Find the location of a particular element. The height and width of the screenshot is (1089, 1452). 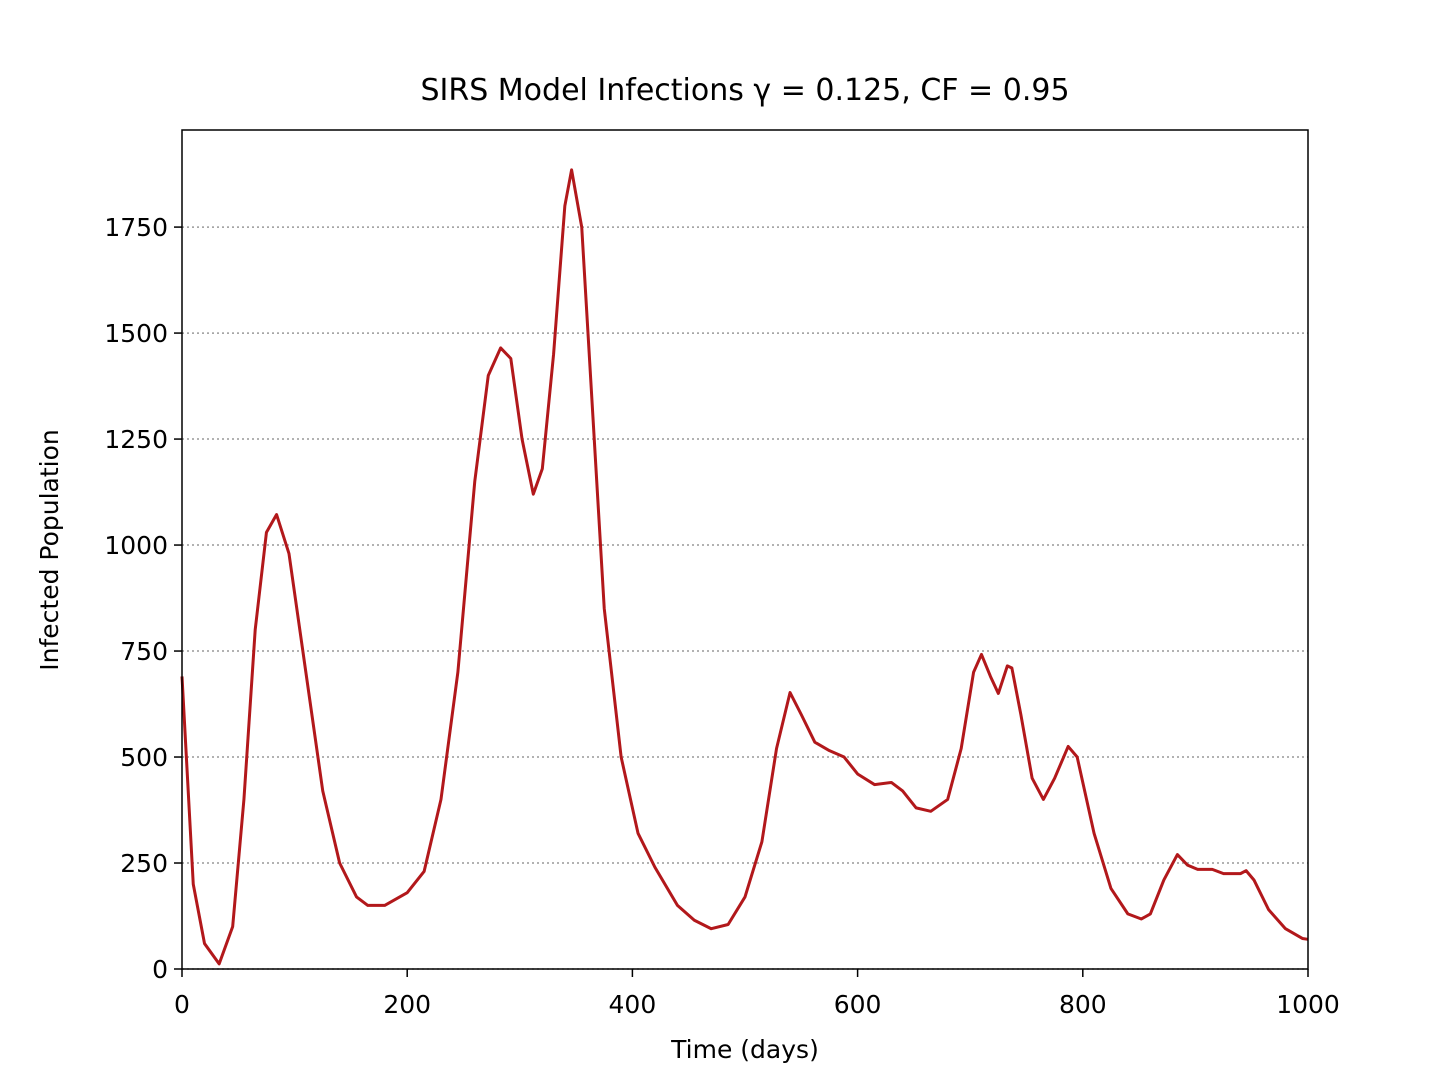

x-tick-label: 400 is located at coordinates (633, 1004).